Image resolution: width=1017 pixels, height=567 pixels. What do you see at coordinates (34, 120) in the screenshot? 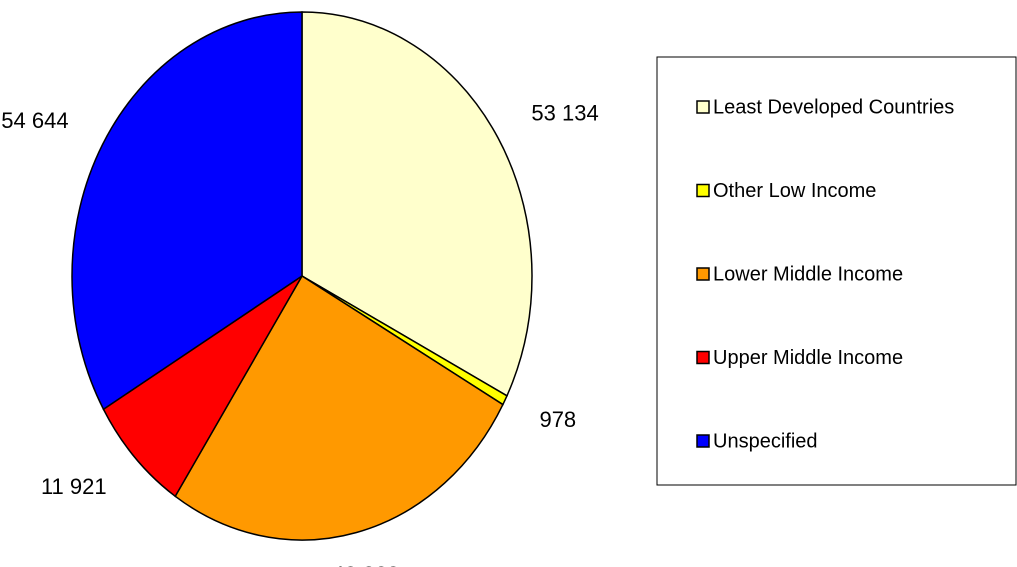
I see `data-label: 54 644` at bounding box center [34, 120].